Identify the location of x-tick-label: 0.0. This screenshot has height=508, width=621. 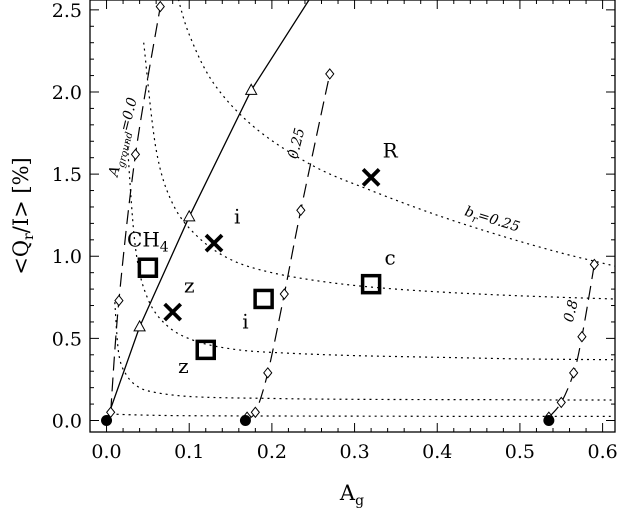
(106, 452).